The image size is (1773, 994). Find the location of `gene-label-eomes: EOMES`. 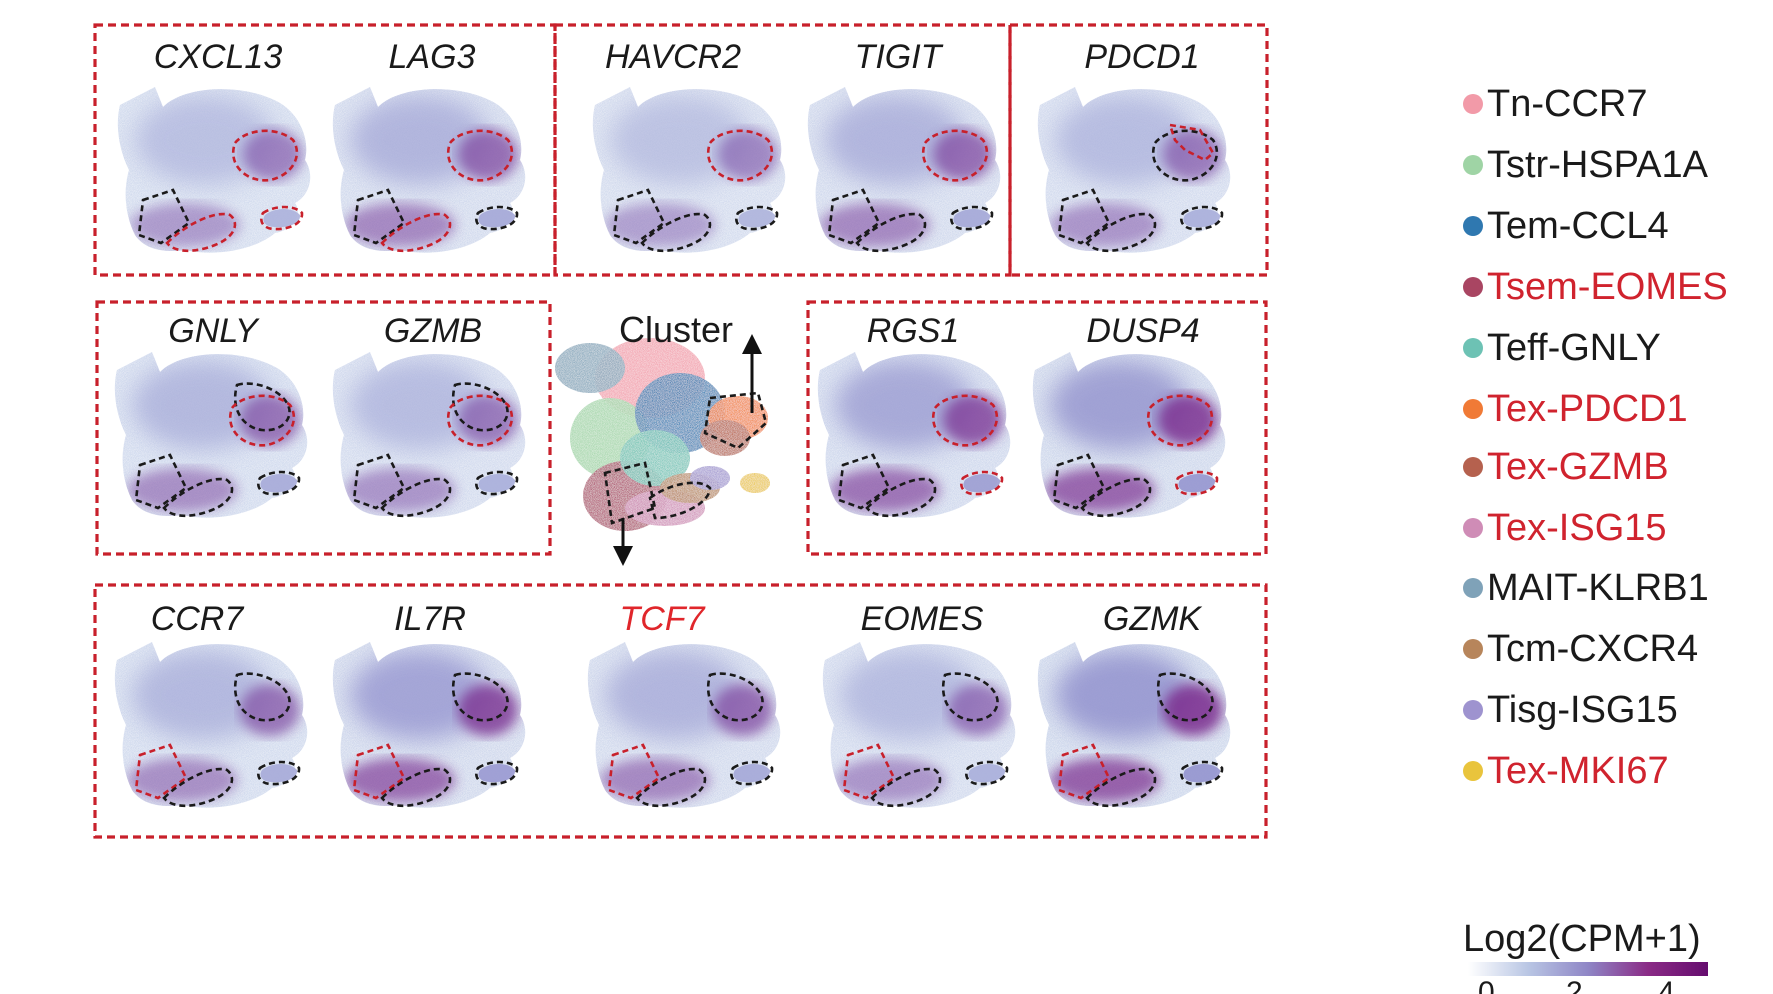

gene-label-eomes: EOMES is located at coordinates (922, 619).